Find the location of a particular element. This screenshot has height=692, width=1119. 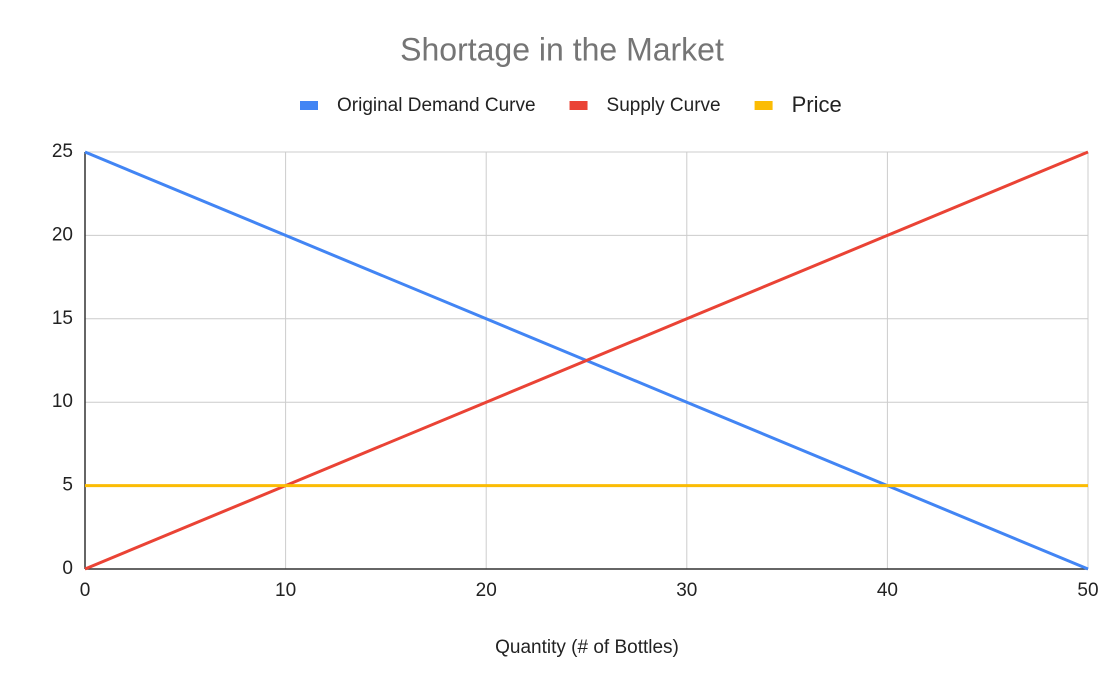

y-tick-label: 25 is located at coordinates (62, 151).